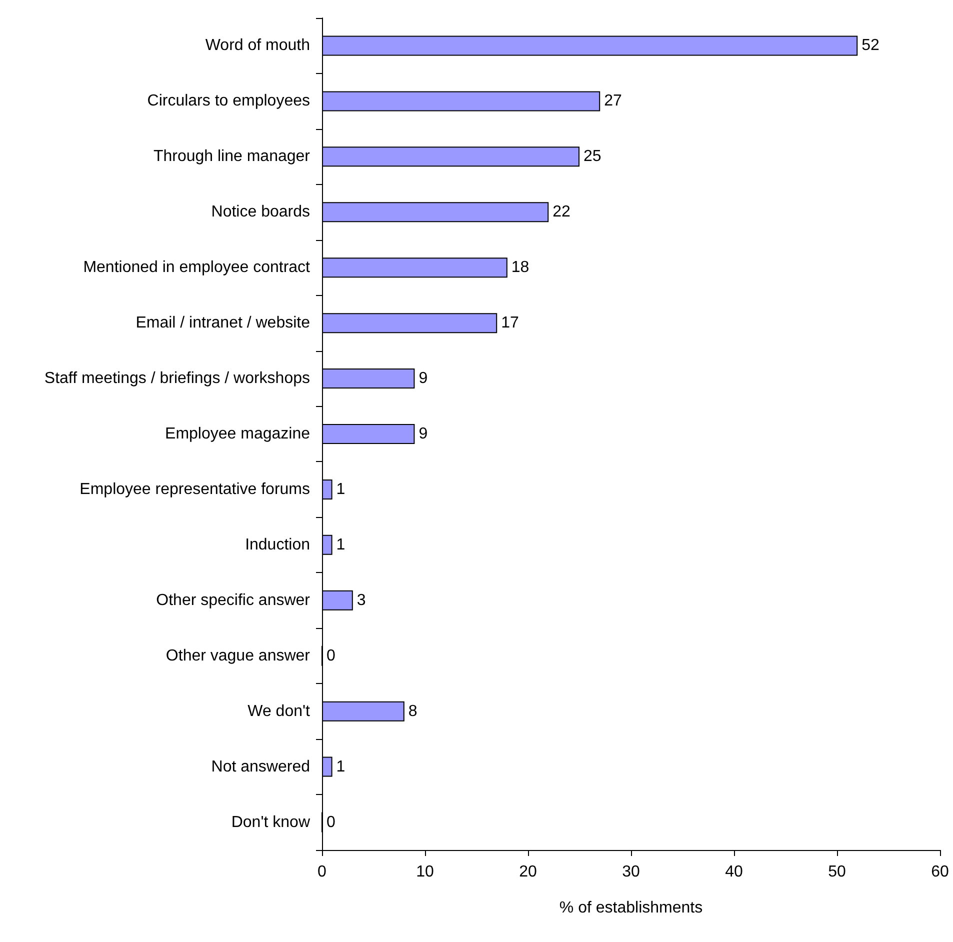 The image size is (953, 942). What do you see at coordinates (279, 711) in the screenshot?
I see `y-tick-label: We don't` at bounding box center [279, 711].